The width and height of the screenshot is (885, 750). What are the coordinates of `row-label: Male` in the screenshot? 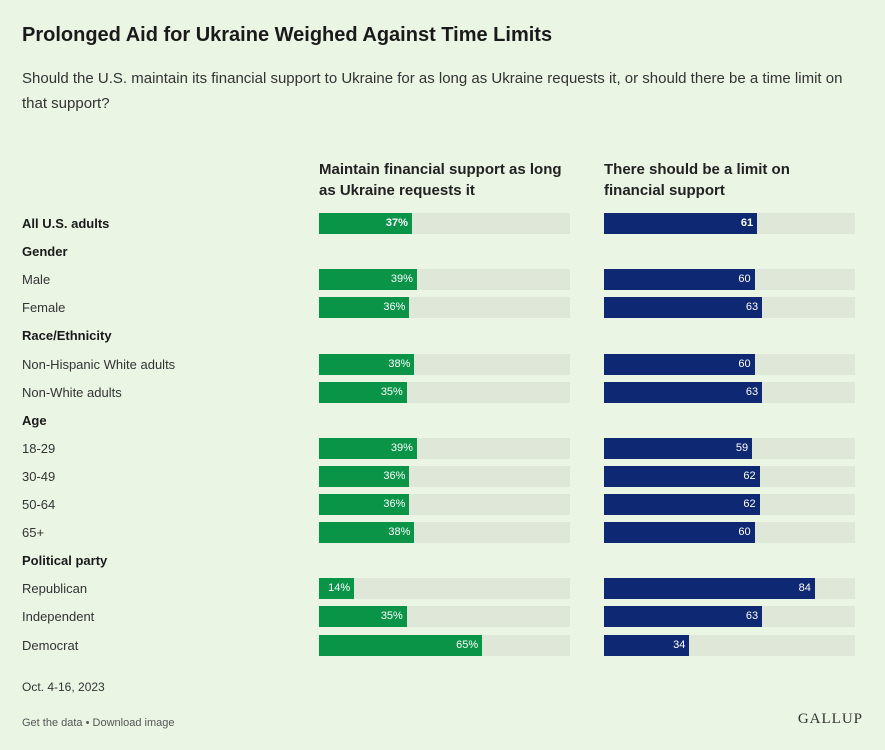 It's located at (36, 279).